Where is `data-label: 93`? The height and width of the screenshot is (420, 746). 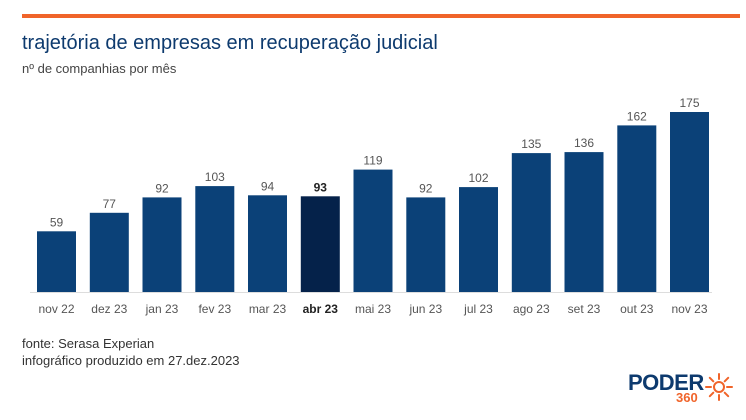
data-label: 93 is located at coordinates (321, 187).